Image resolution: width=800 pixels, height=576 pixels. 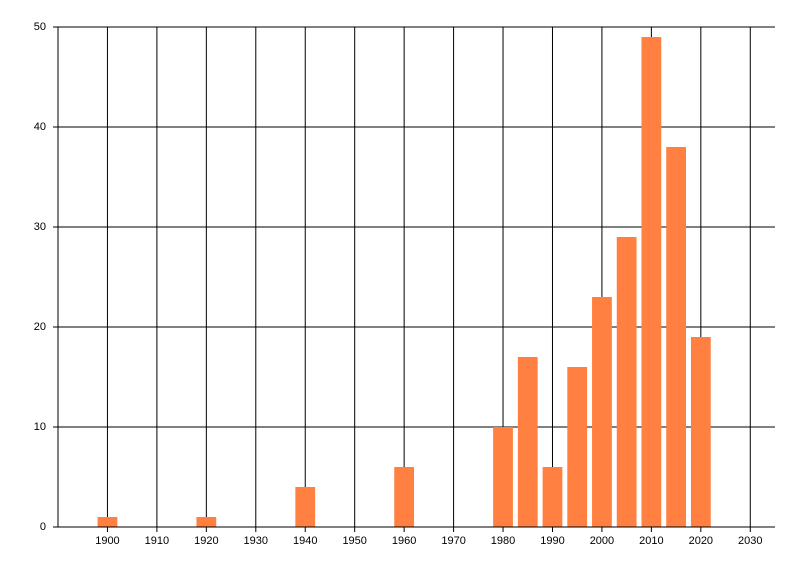 What do you see at coordinates (305, 541) in the screenshot?
I see `x-tick-label: 1940` at bounding box center [305, 541].